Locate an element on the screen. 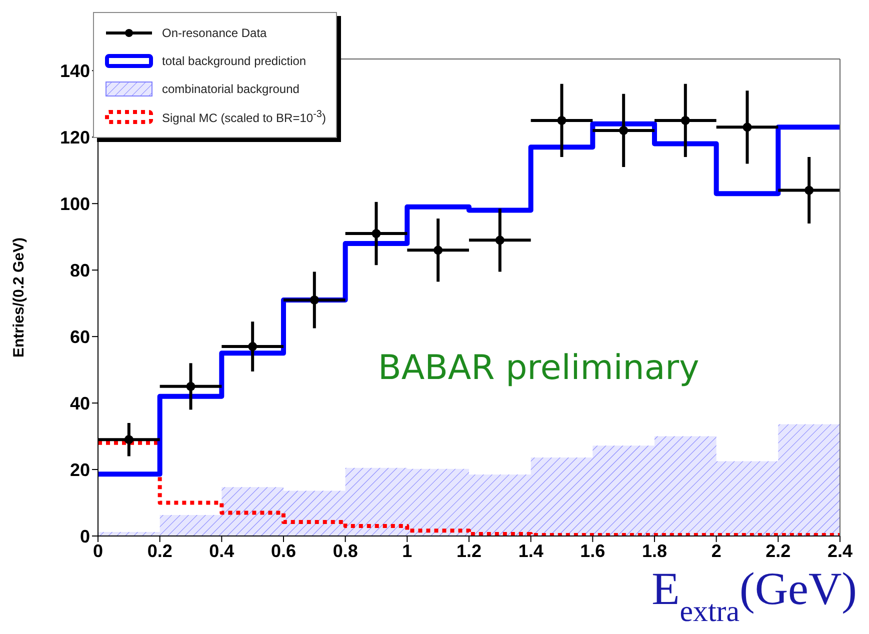  x-tick-label: 2.2 is located at coordinates (778, 550).